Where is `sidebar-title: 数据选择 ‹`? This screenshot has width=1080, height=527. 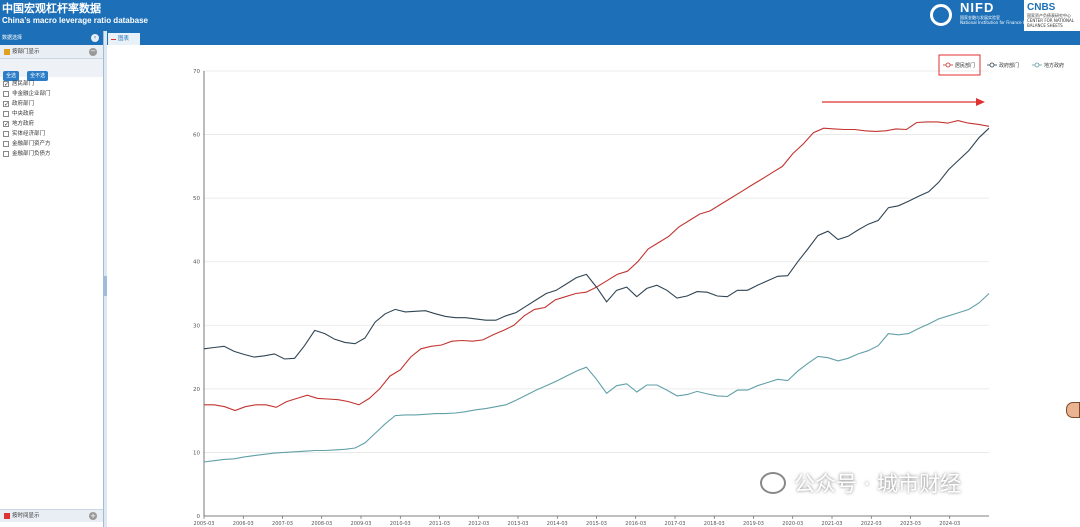
sidebar-title: 数据选择 ‹ is located at coordinates (51, 38).